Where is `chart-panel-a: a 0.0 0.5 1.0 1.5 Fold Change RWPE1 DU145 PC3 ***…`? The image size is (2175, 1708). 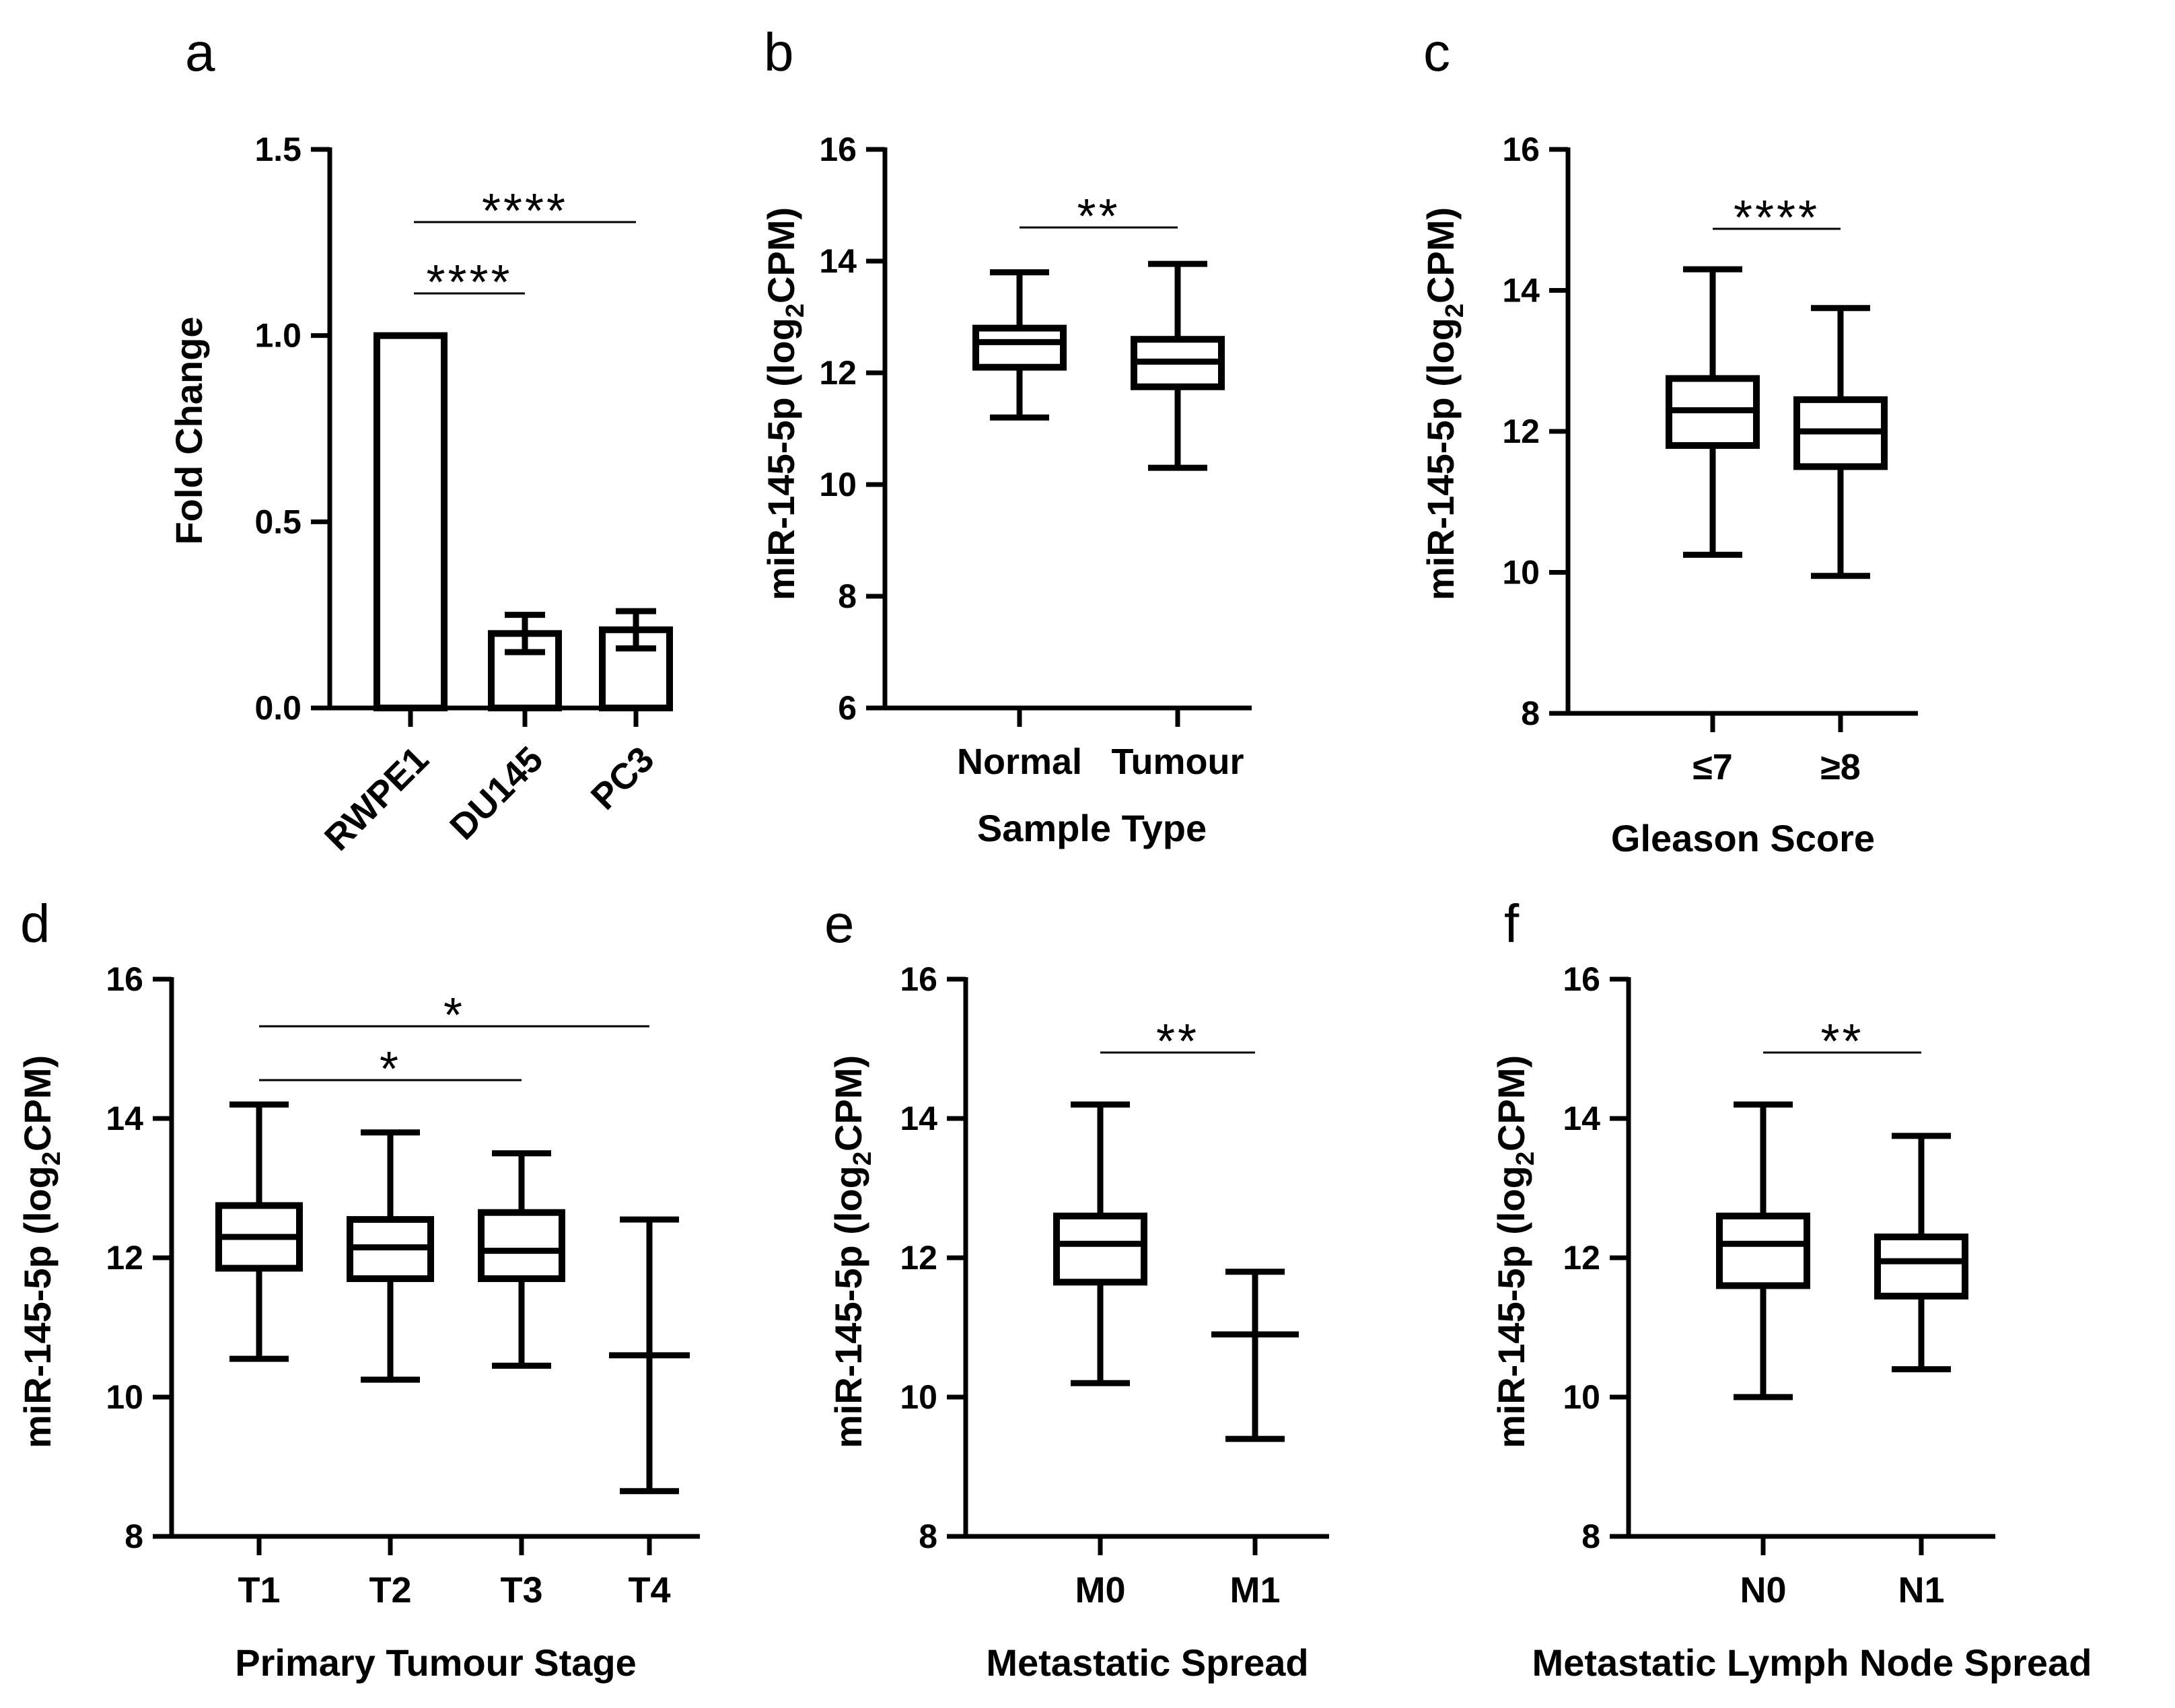 chart-panel-a: a 0.0 0.5 1.0 1.5 Fold Change RWPE1 DU145 PC3 ***… is located at coordinates (420, 440).